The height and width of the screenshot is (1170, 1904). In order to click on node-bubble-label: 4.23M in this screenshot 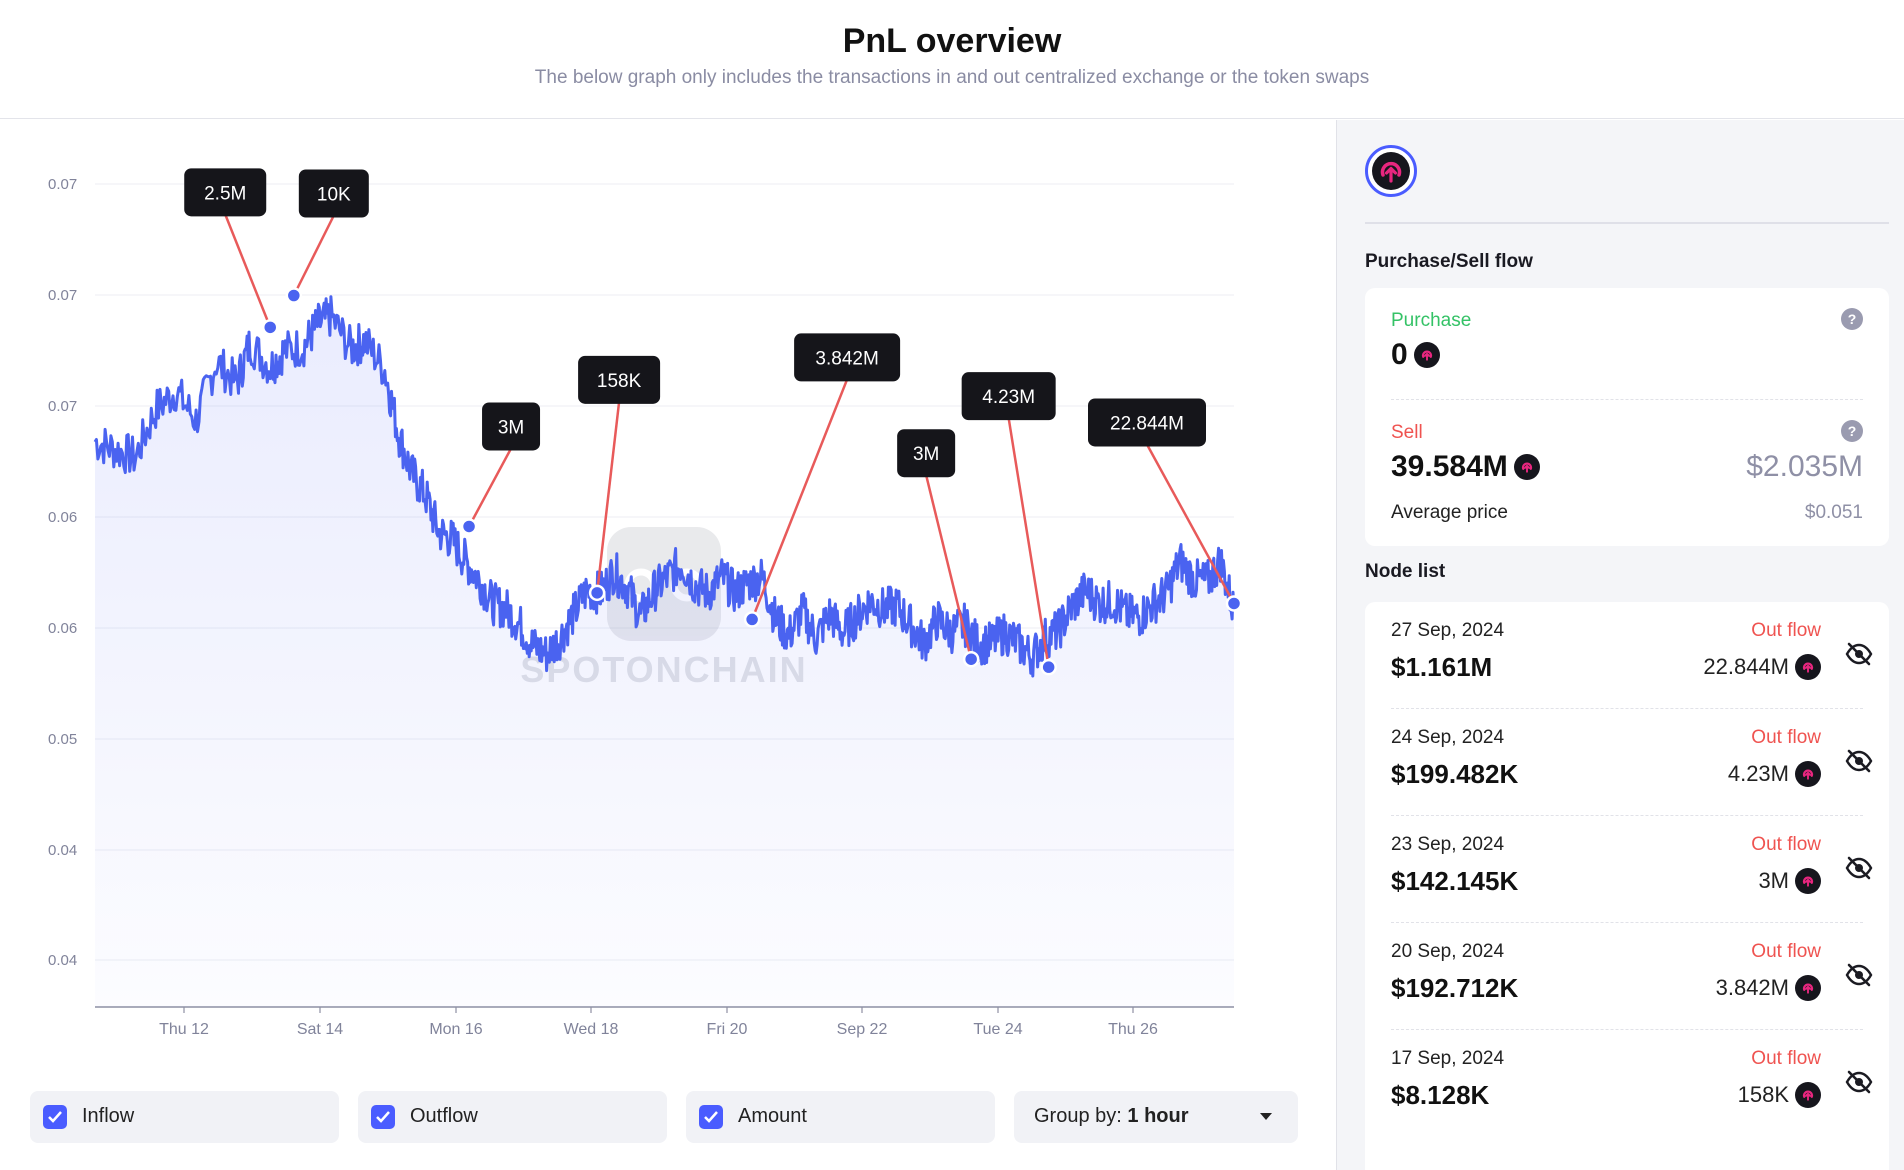, I will do `click(1008, 397)`.